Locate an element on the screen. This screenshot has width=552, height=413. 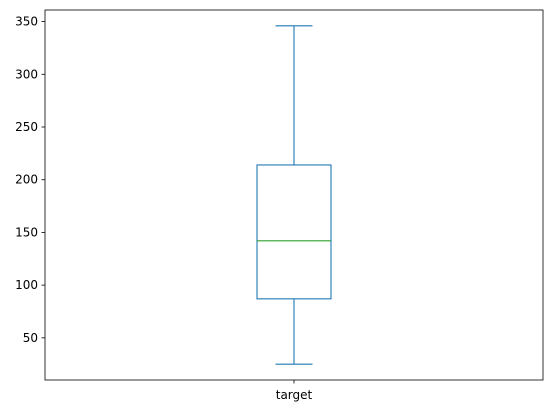
y-tick-label: 50 is located at coordinates (30, 338).